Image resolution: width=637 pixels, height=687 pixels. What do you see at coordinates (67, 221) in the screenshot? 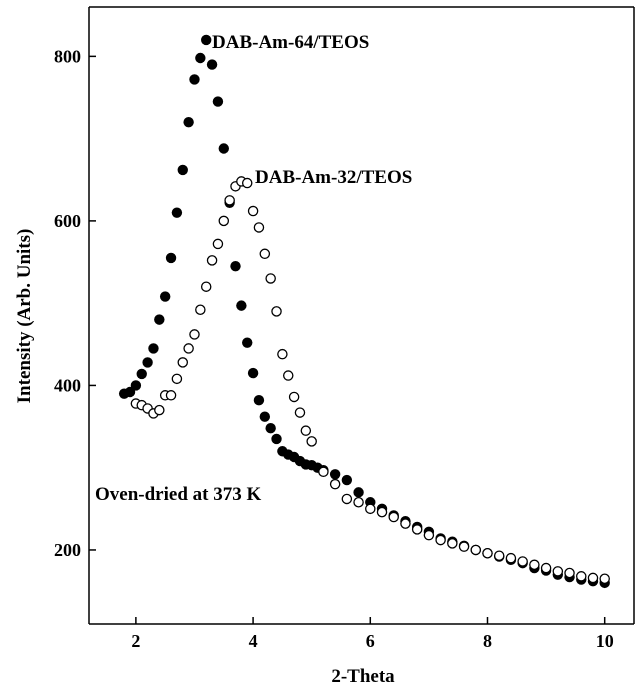
I see `y-tick-label: 600` at bounding box center [67, 221].